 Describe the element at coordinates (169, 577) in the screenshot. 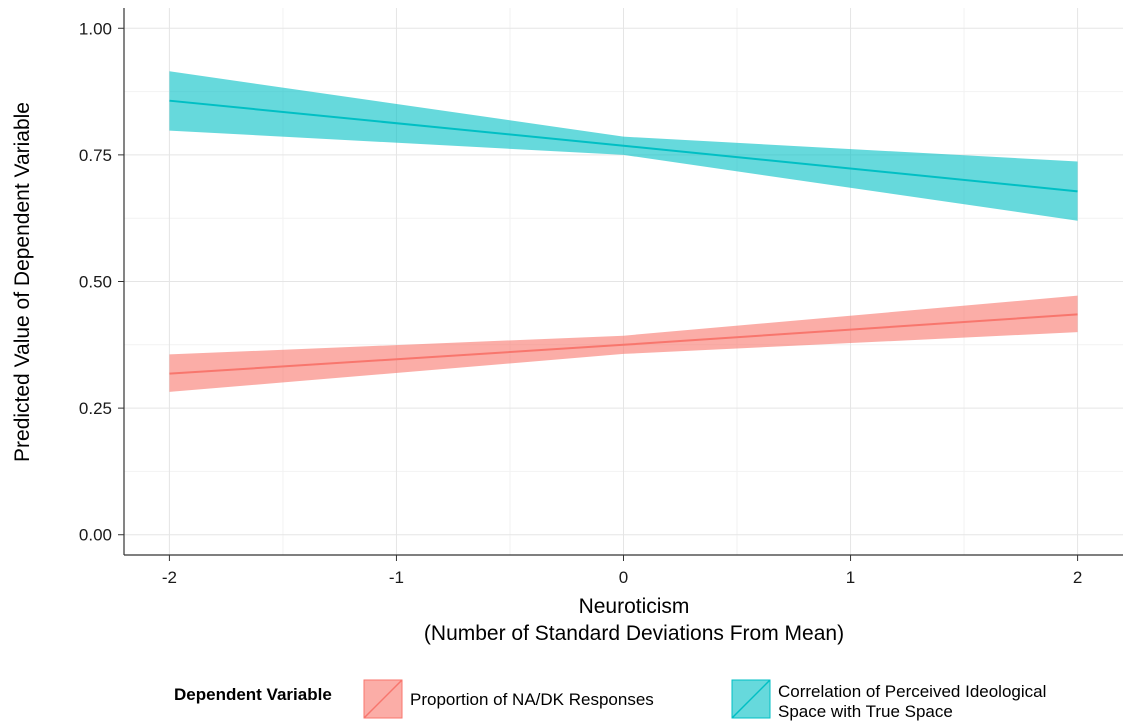

I see `x-tick-label: -2` at that location.